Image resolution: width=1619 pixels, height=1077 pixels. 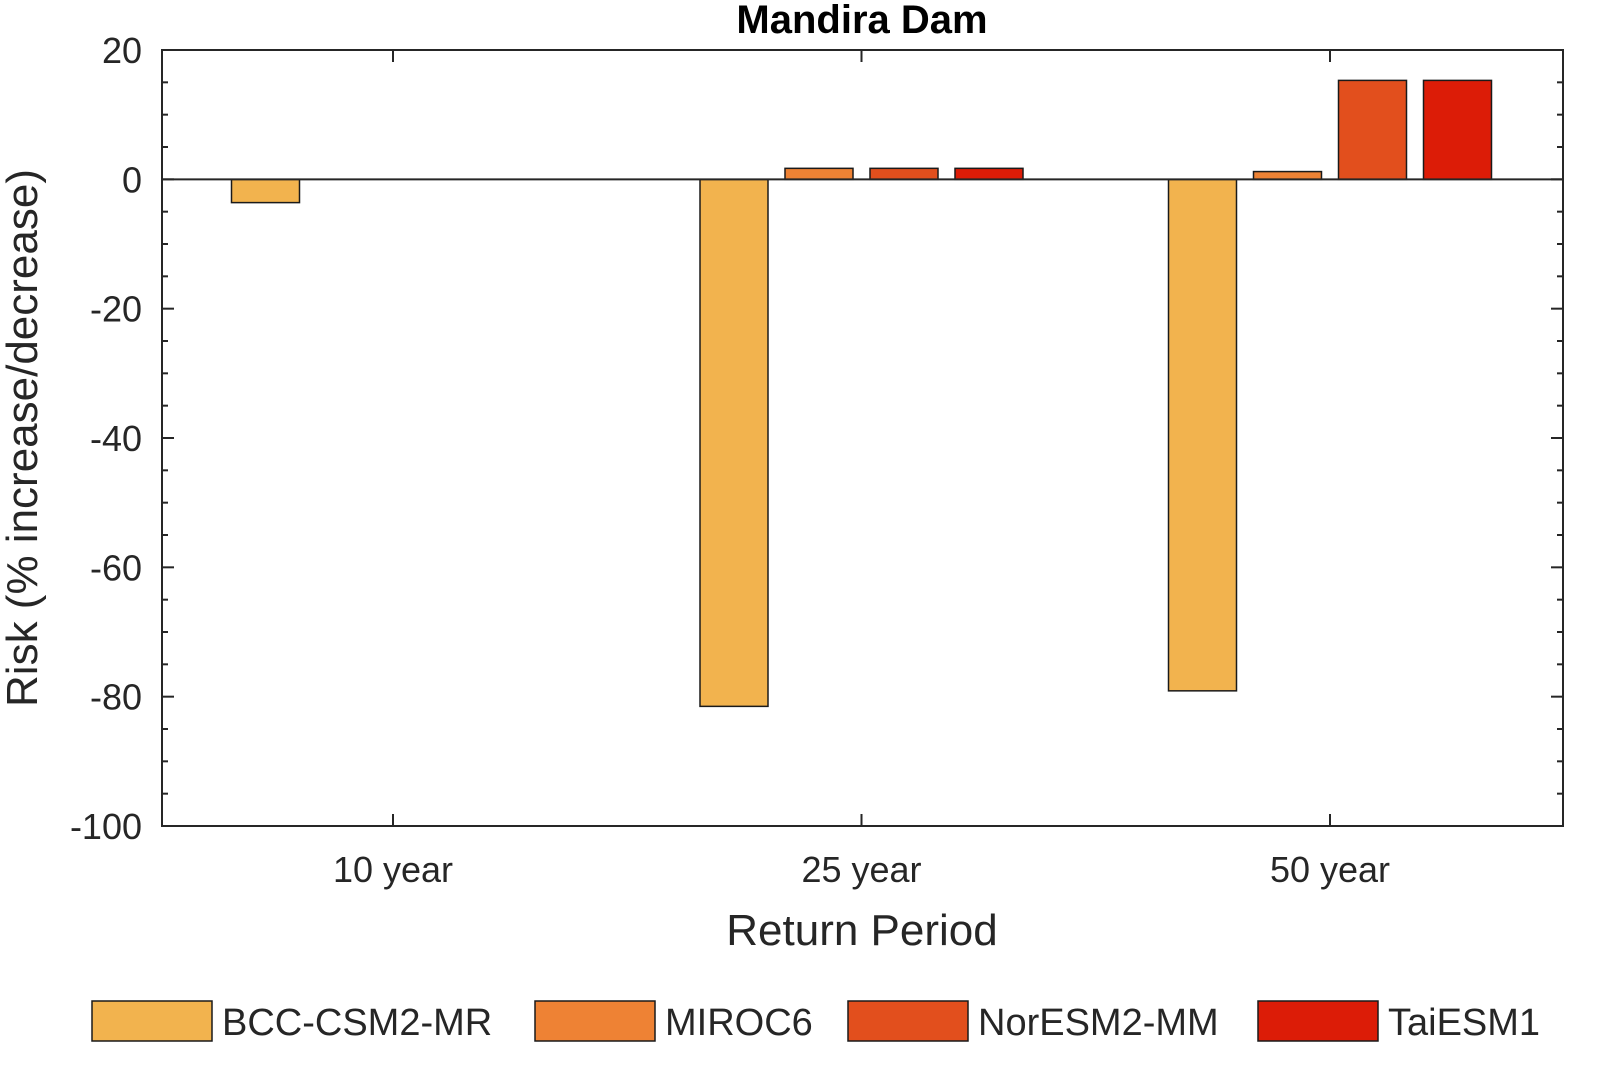 What do you see at coordinates (23, 438) in the screenshot?
I see `y-axis-label: Risk (% increase/decrease)` at bounding box center [23, 438].